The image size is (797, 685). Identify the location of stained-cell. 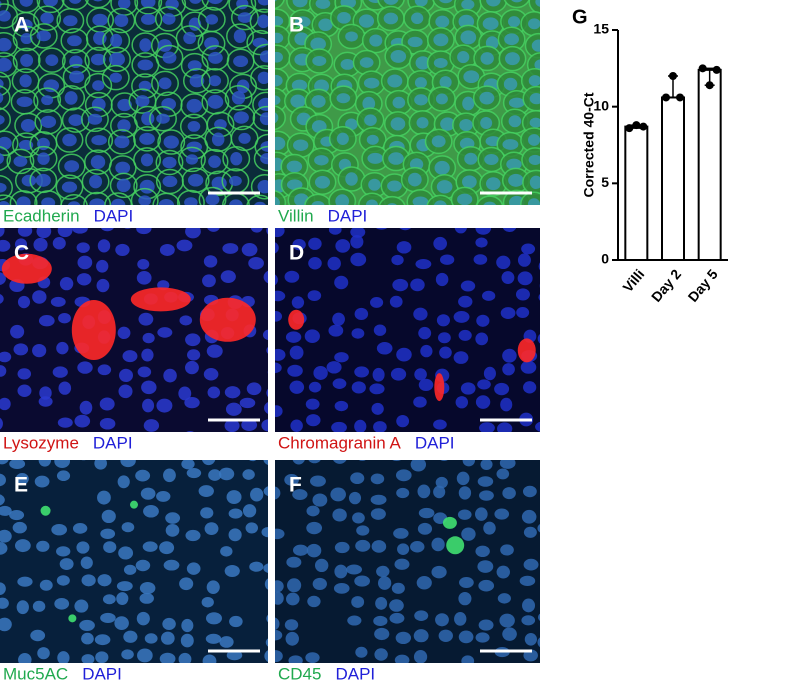
(296, 319).